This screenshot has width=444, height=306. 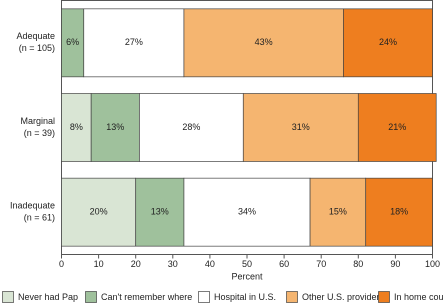 I want to click on value-label: 27%, so click(x=134, y=42).